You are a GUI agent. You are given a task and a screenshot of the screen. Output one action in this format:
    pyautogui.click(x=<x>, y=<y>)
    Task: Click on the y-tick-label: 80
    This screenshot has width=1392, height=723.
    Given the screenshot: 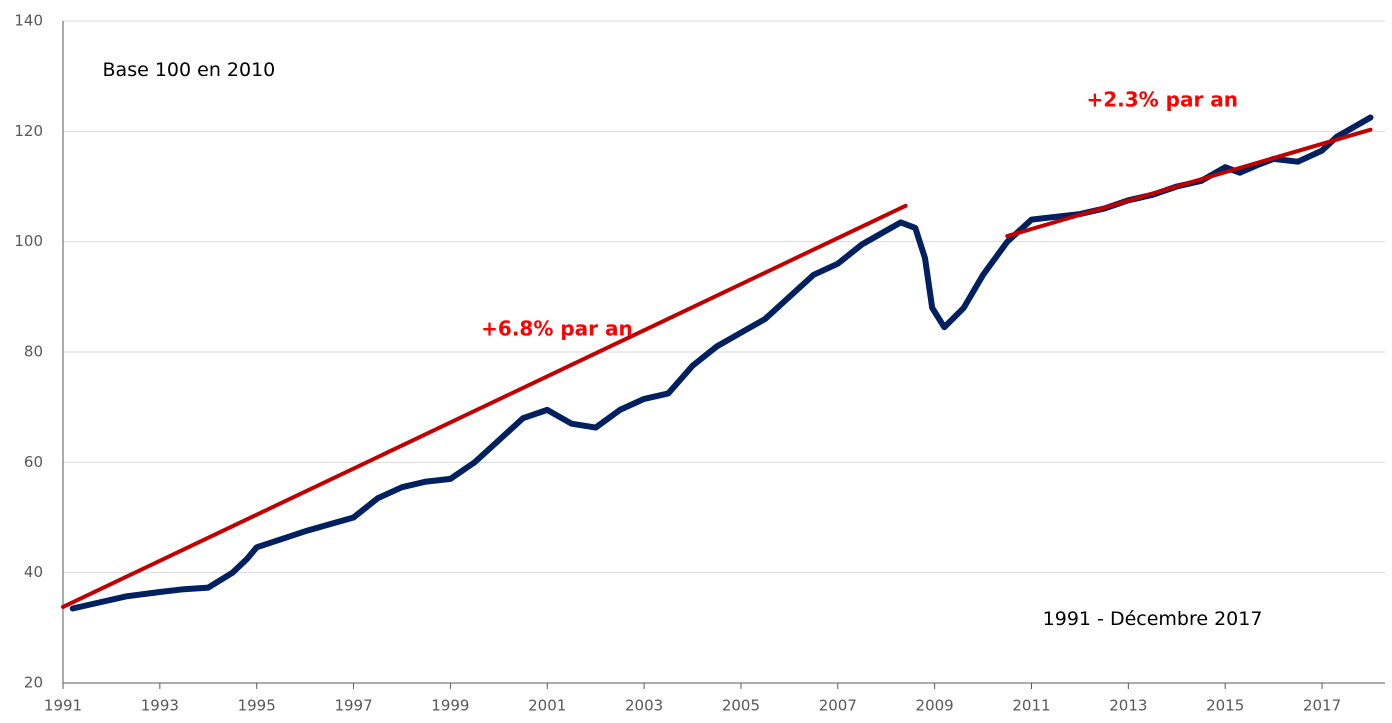 What is the action you would take?
    pyautogui.click(x=33, y=352)
    